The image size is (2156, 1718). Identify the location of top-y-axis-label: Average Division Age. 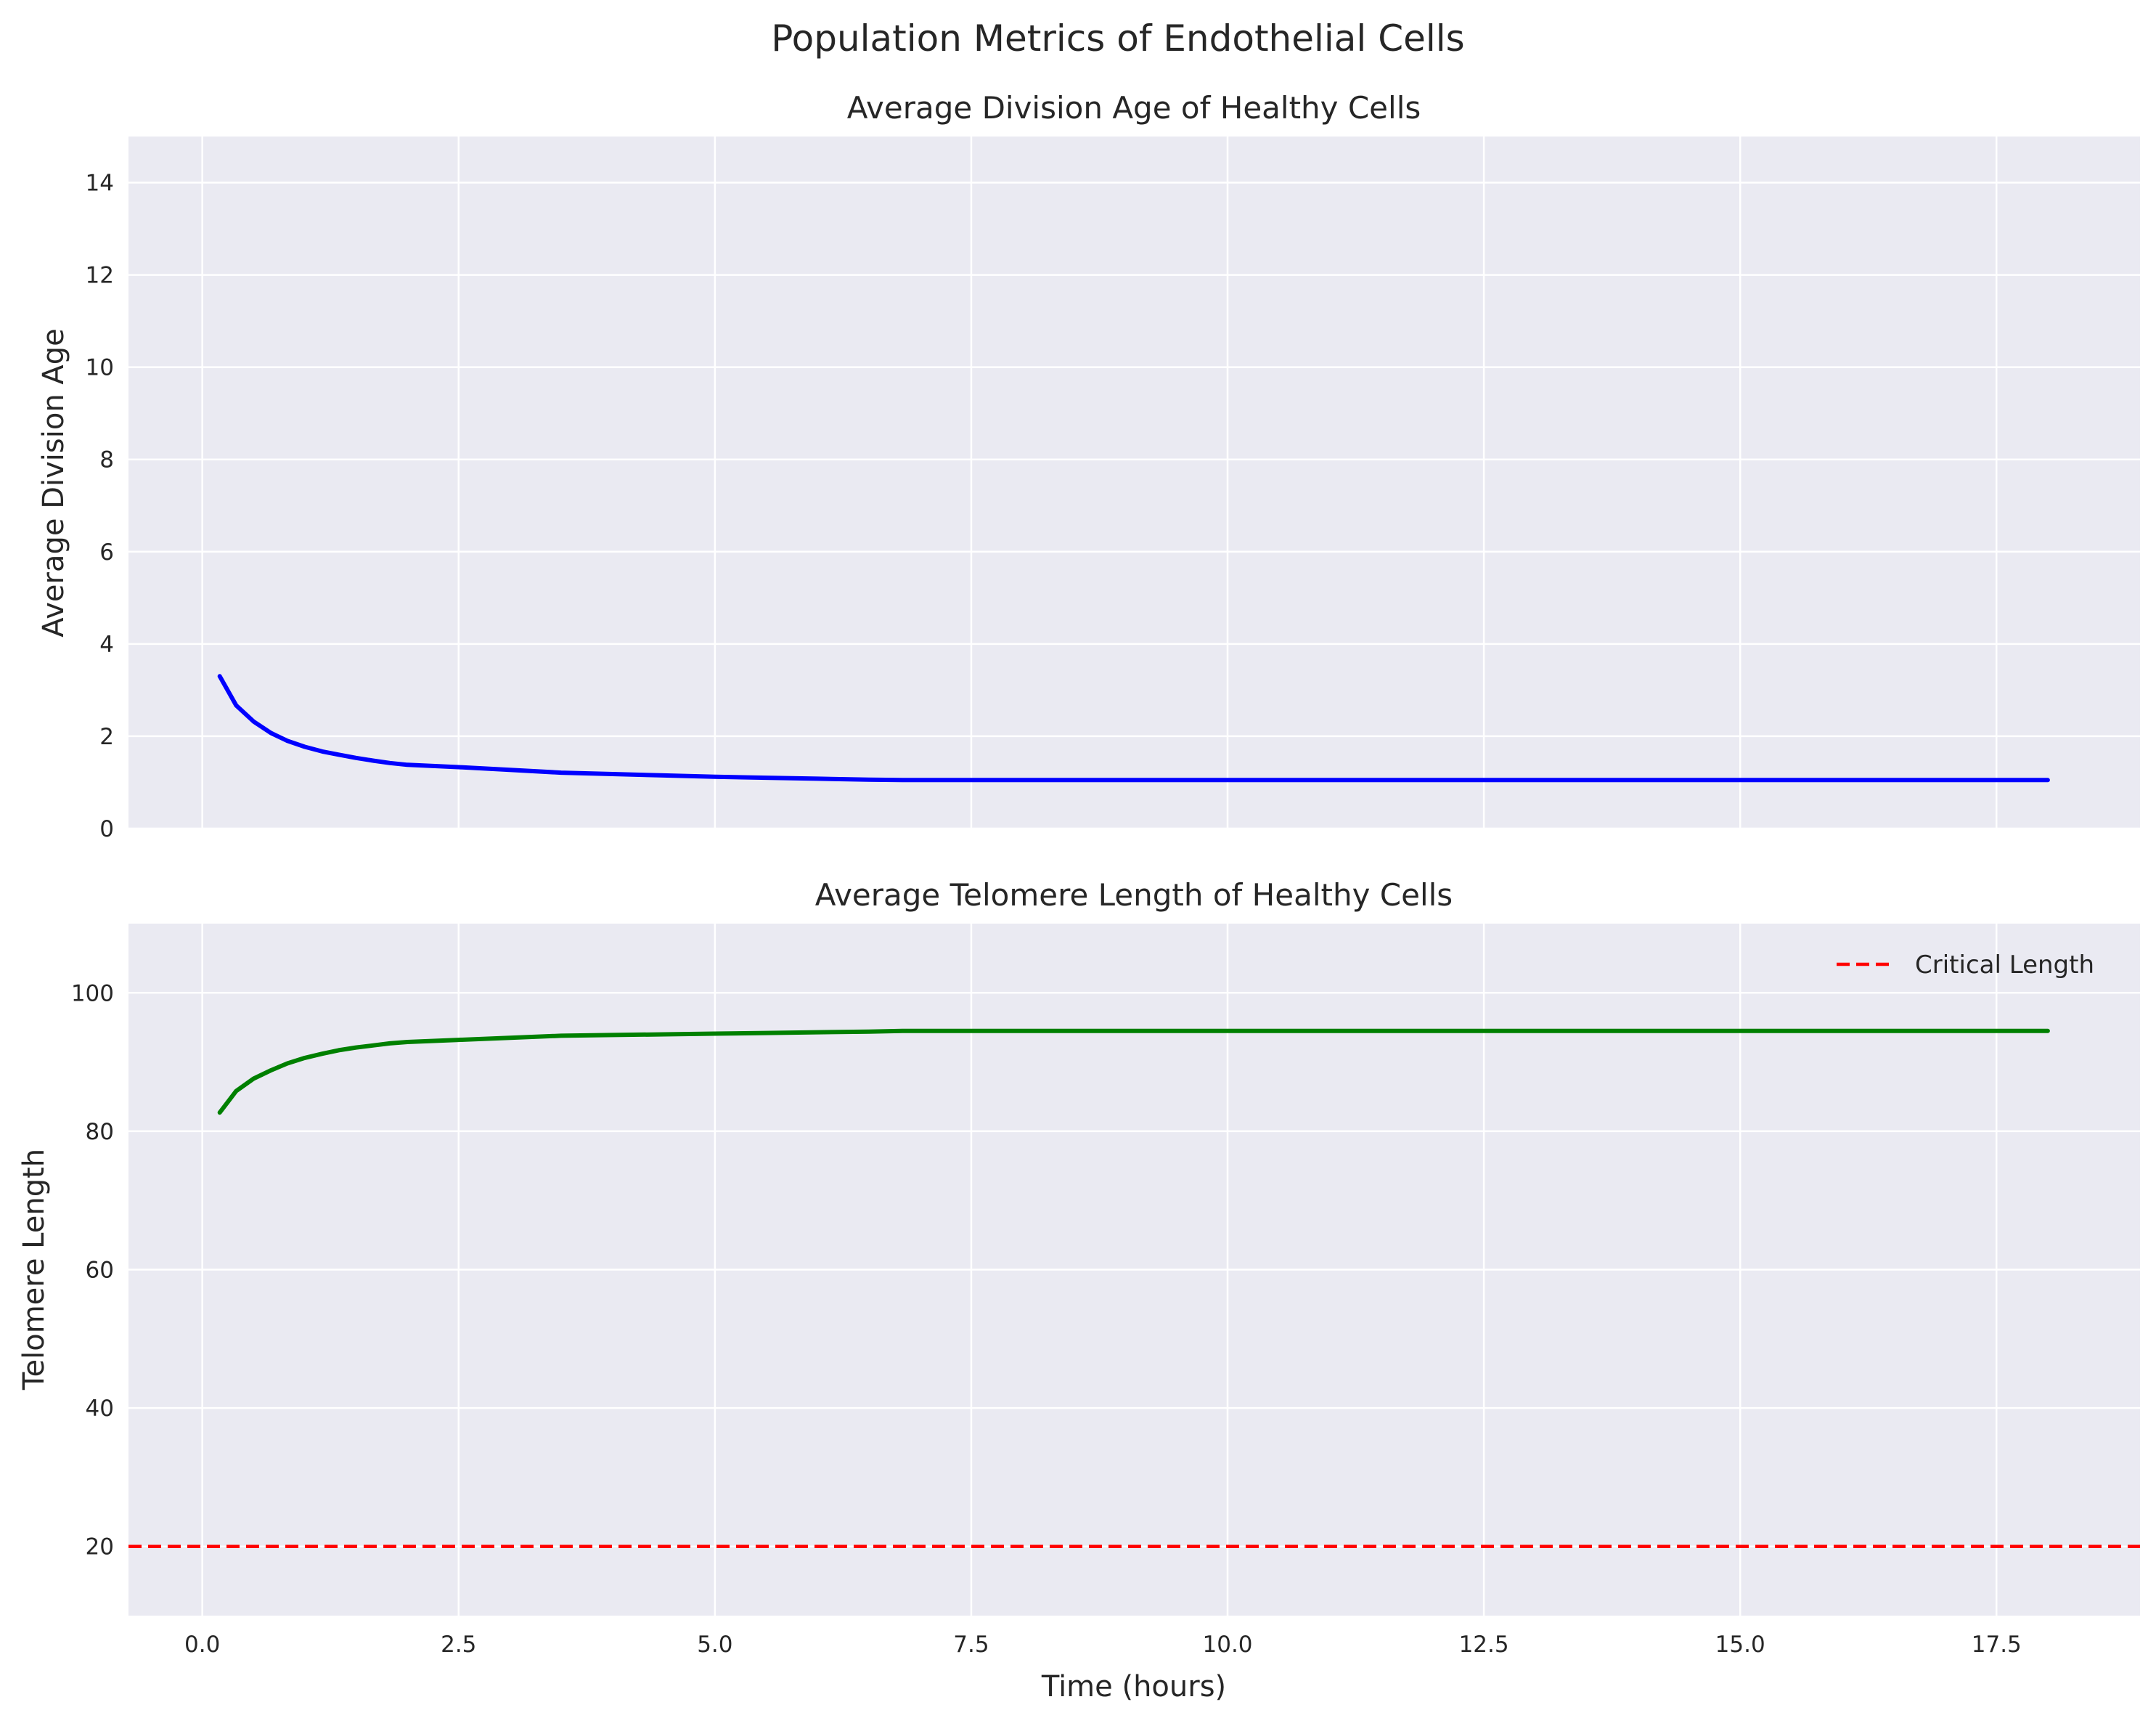
(54, 483).